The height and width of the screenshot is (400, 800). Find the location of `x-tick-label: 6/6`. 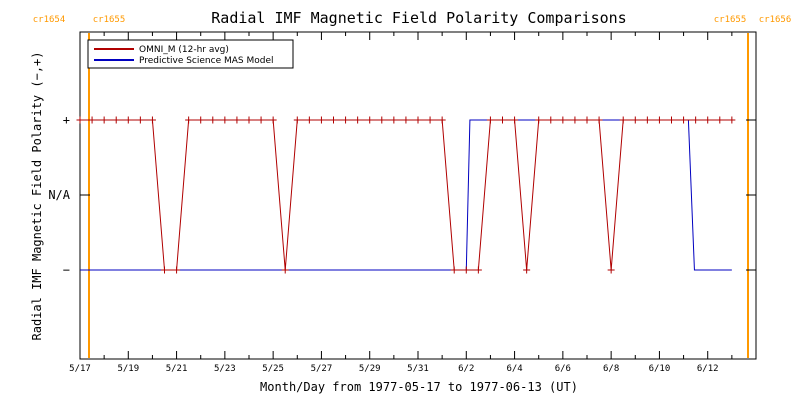

x-tick-label: 6/6 is located at coordinates (563, 369).